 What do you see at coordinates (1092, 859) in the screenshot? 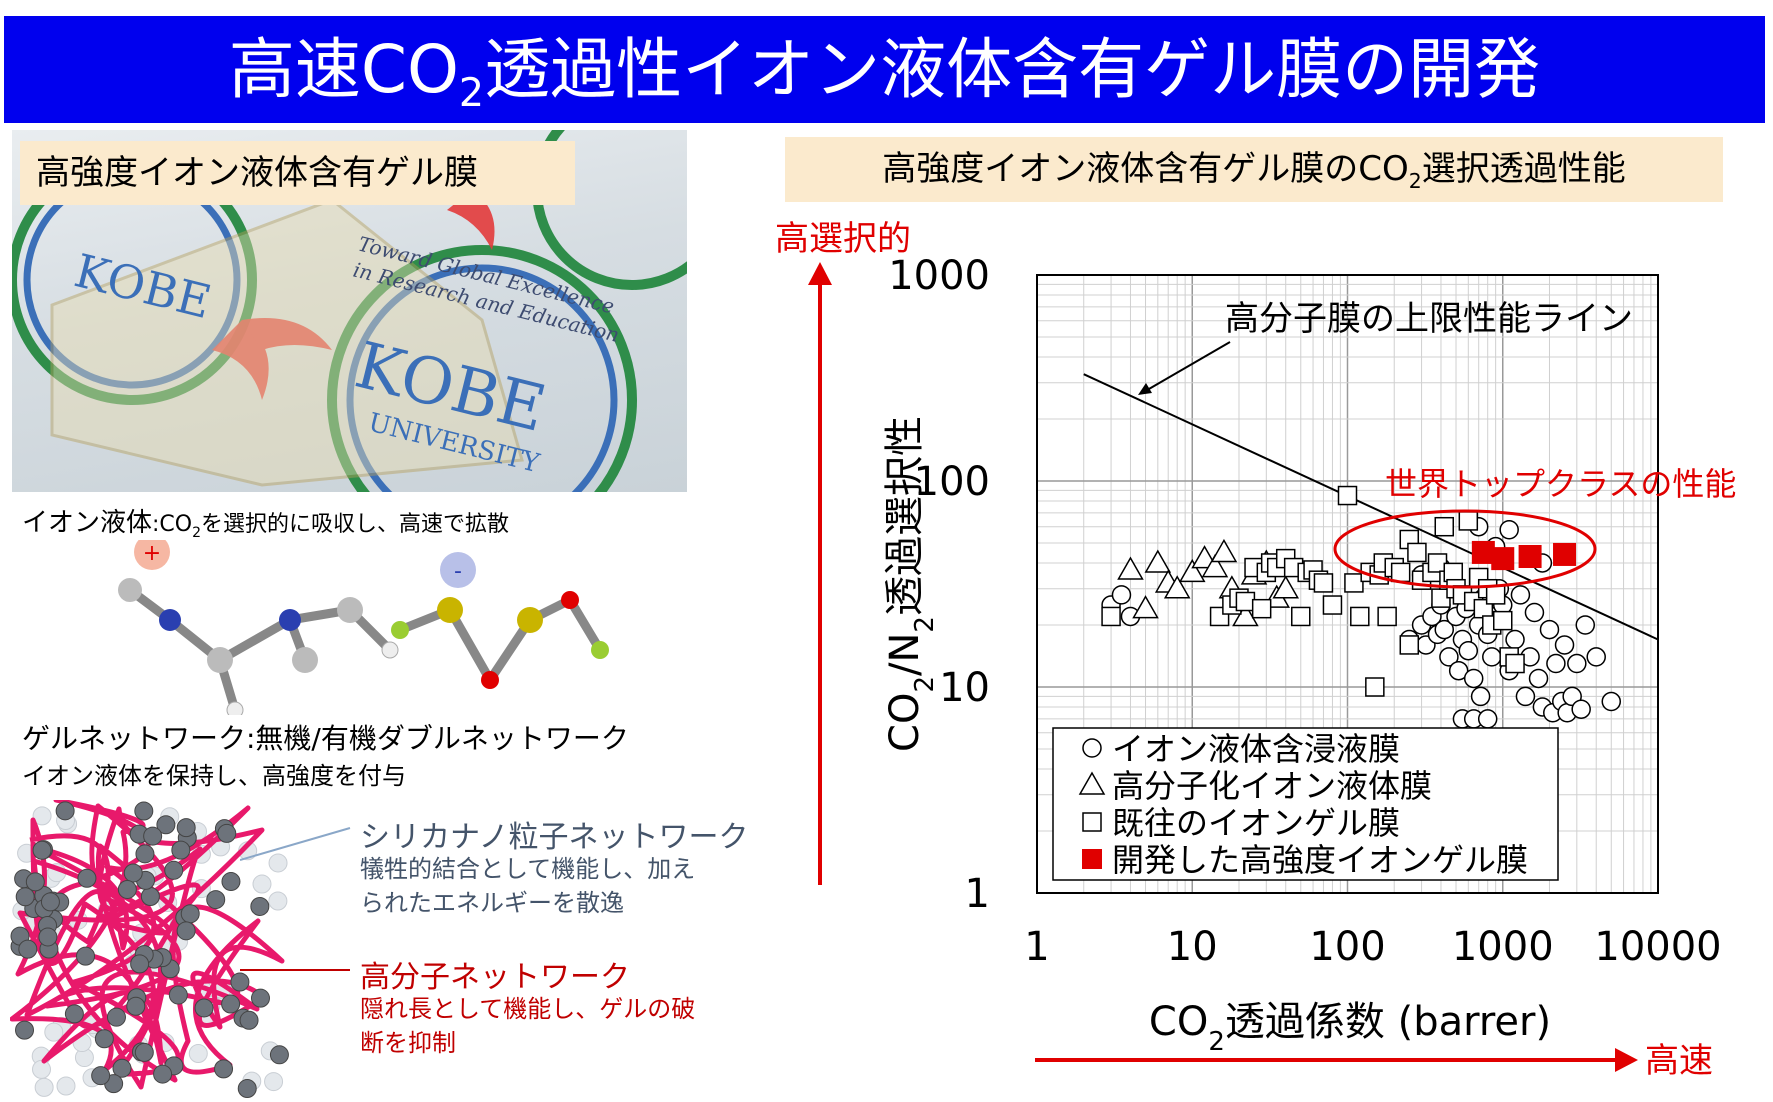
I see `legend-marker-filled-square` at bounding box center [1092, 859].